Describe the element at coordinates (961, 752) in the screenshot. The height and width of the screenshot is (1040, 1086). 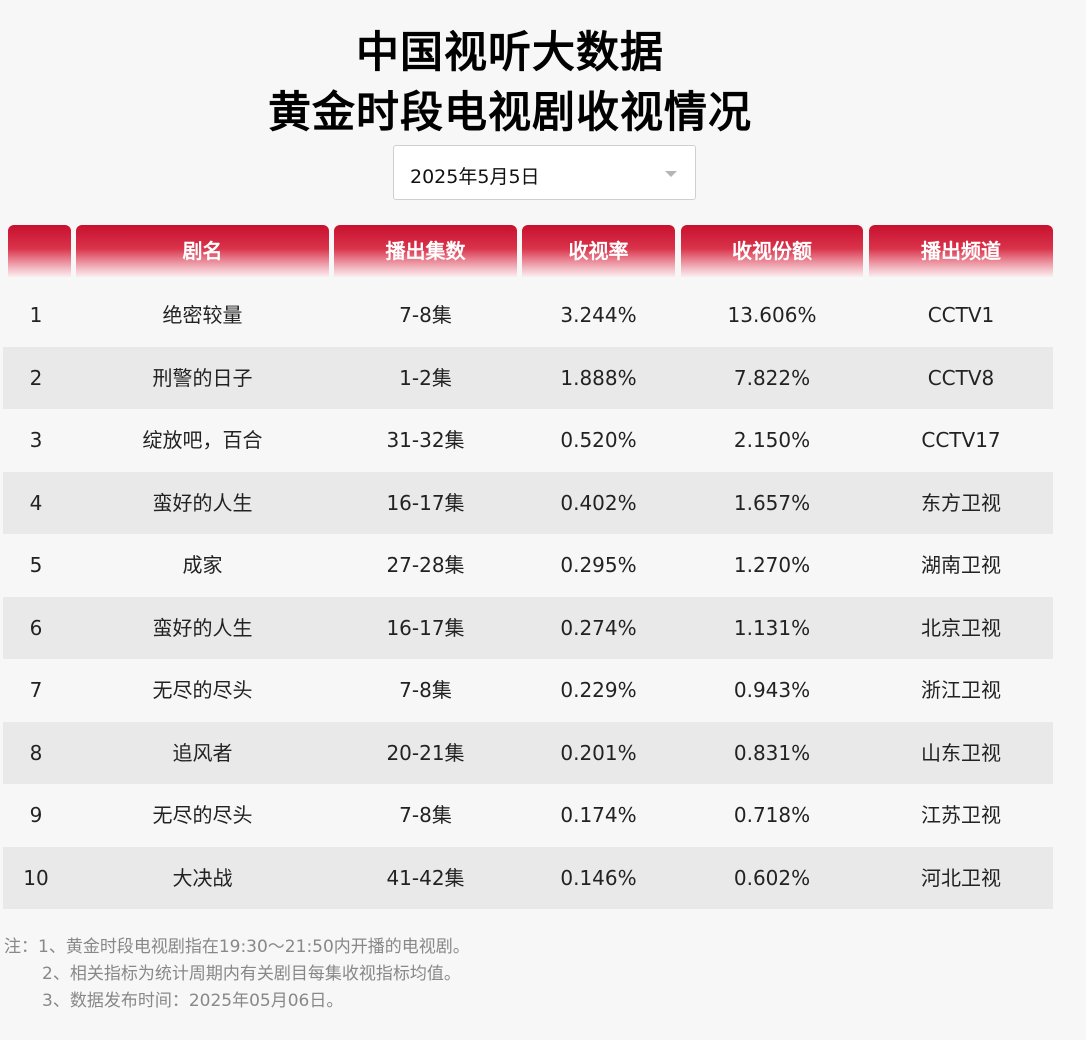
I see `cell-channel: 山东卫视` at that location.